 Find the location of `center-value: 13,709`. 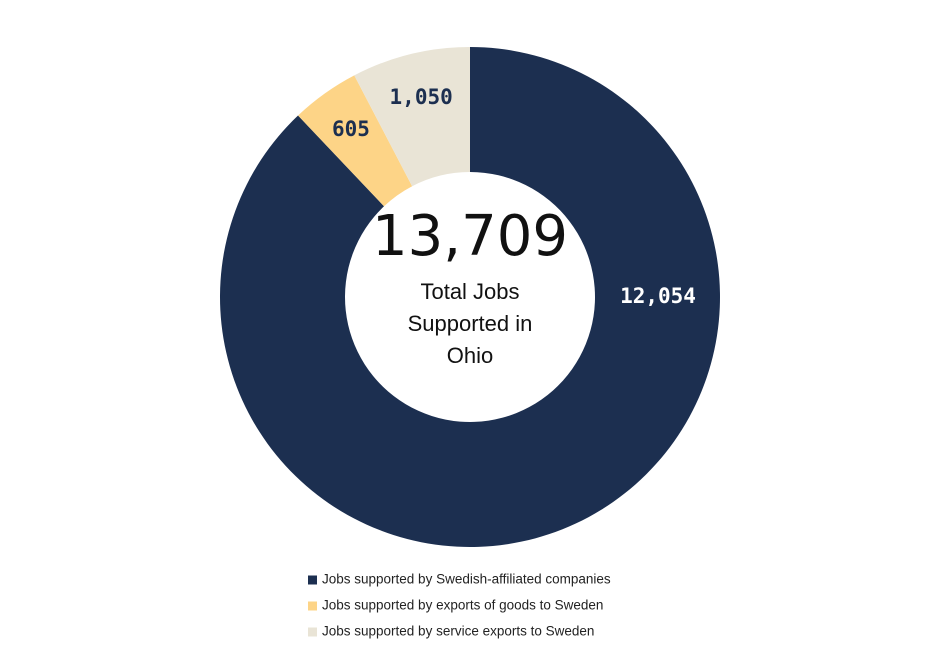

center-value: 13,709 is located at coordinates (470, 236).